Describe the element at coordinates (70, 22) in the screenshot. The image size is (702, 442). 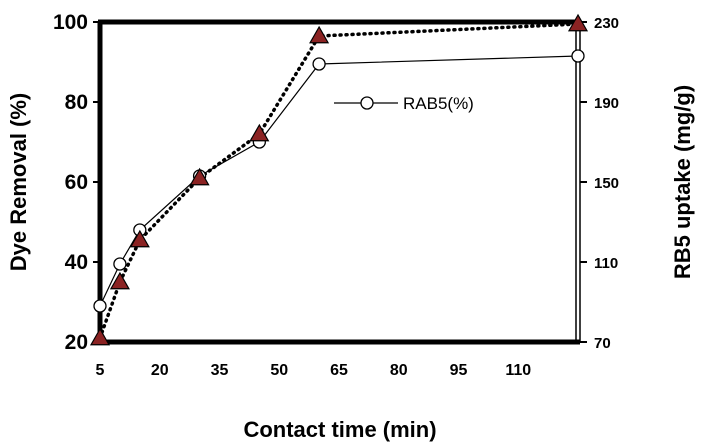
I see `y-tick-label: 100` at that location.